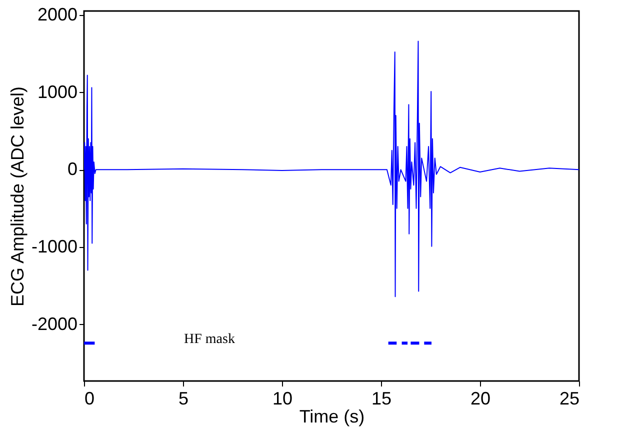 This screenshot has width=619, height=440. Describe the element at coordinates (332, 416) in the screenshot. I see `x-axis-title: Time (s)` at that location.